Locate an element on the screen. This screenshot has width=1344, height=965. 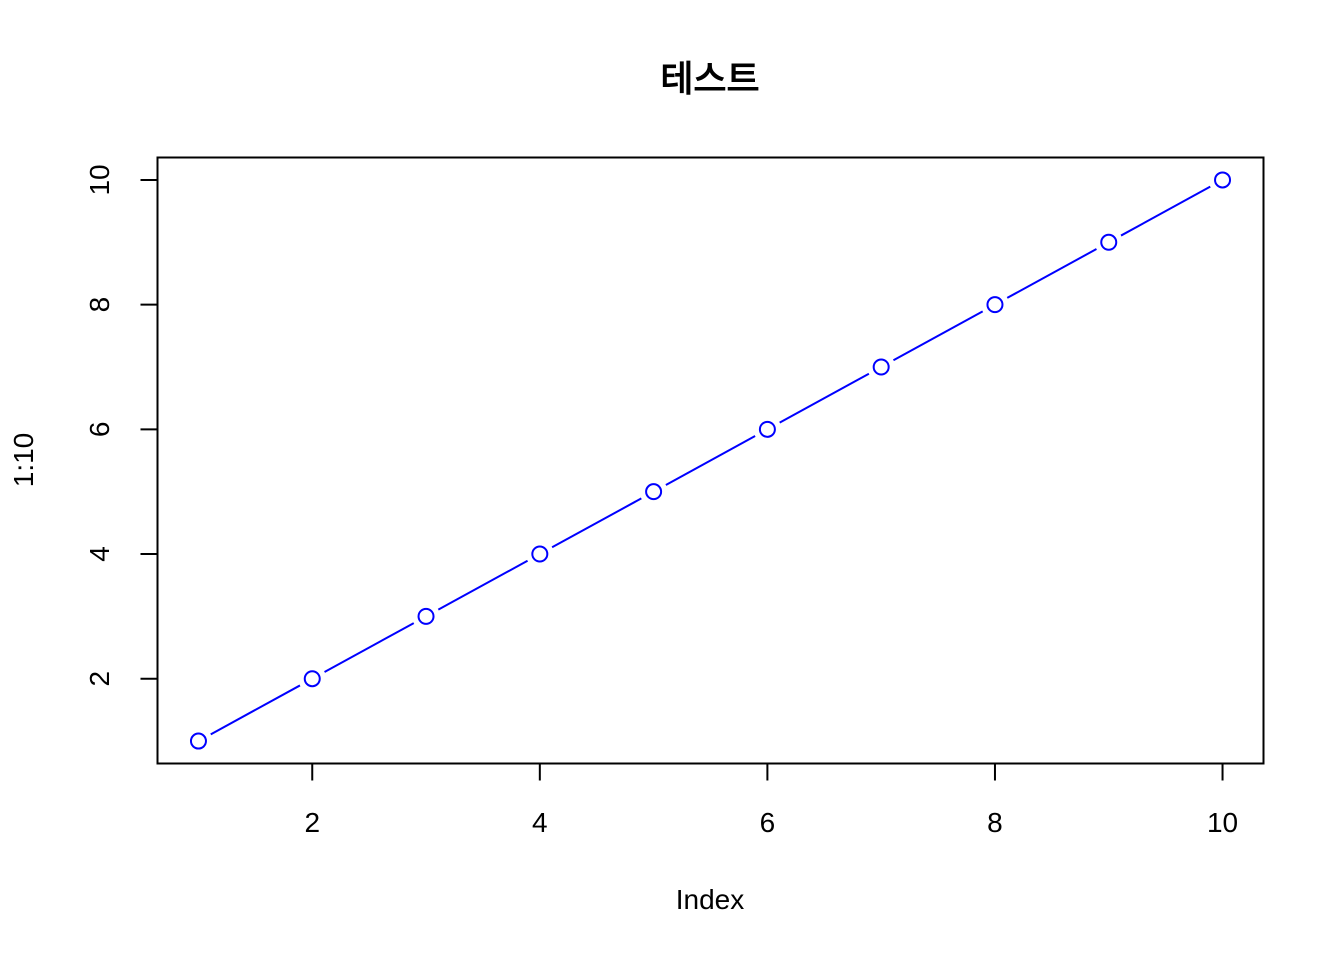
x-axis: 2 4 6 8 10 is located at coordinates (771, 800).